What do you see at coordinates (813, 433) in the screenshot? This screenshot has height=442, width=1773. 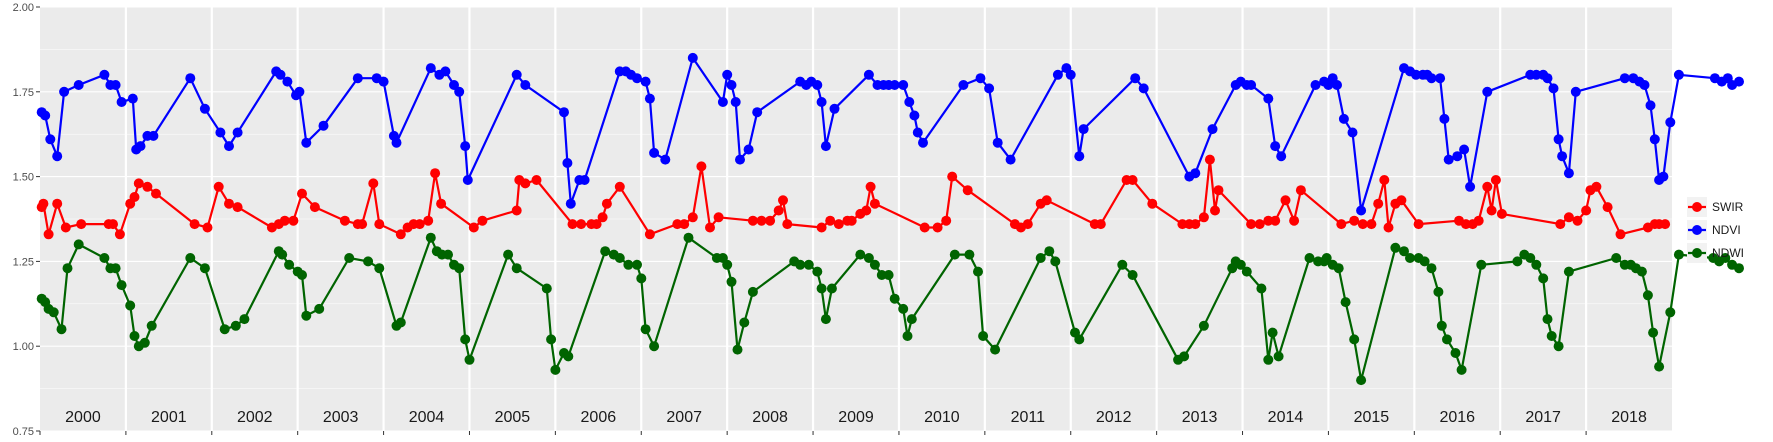 I see `x-ticks` at bounding box center [813, 433].